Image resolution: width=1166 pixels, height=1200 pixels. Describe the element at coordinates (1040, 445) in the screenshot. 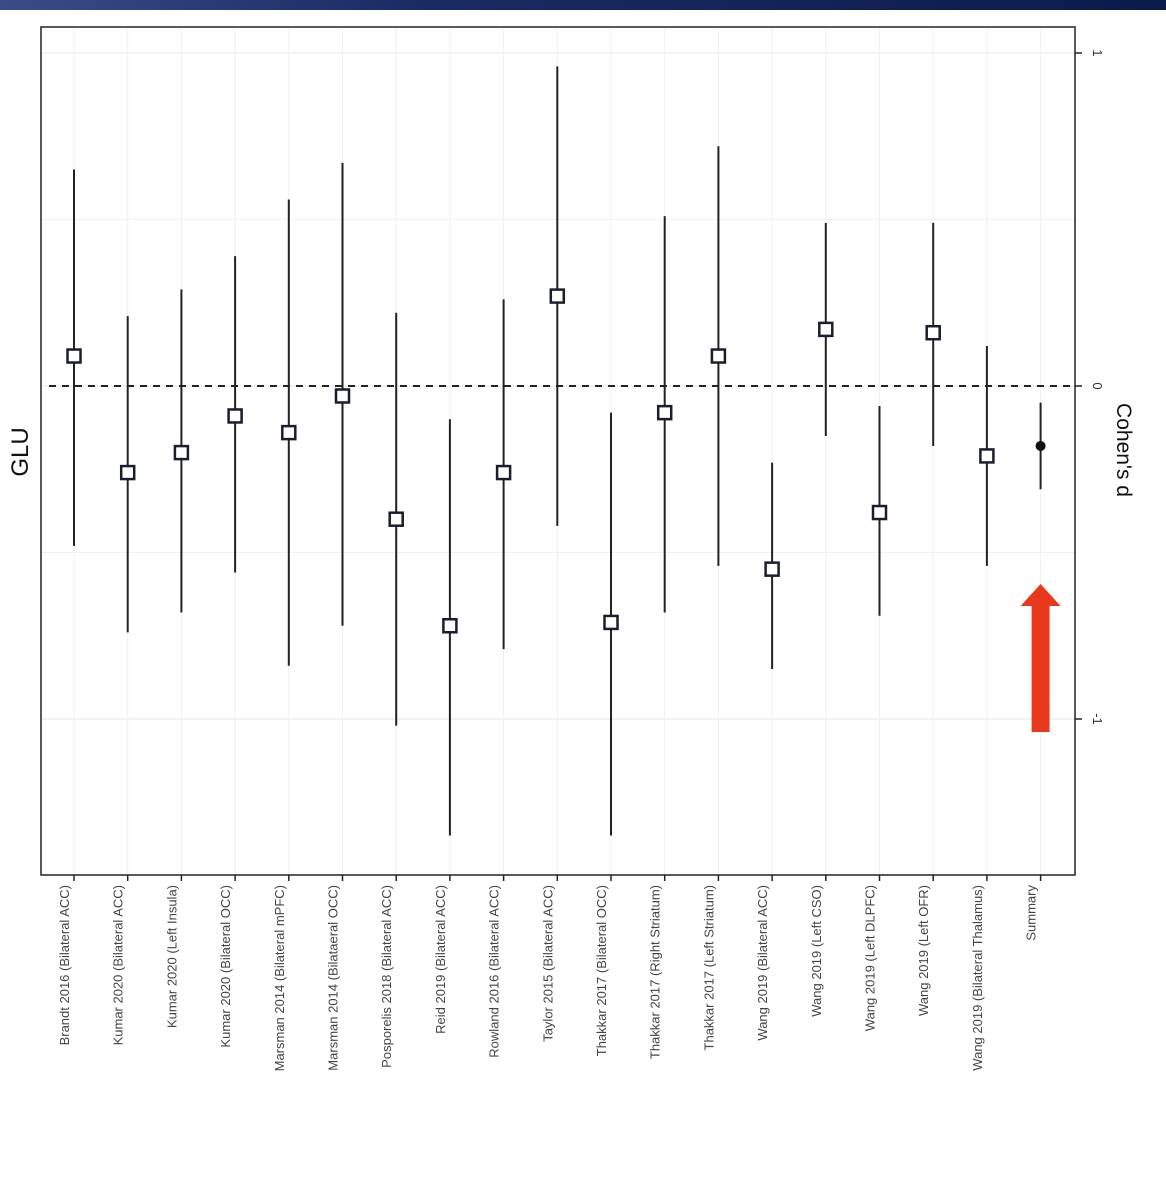

I see `summary-point` at that location.